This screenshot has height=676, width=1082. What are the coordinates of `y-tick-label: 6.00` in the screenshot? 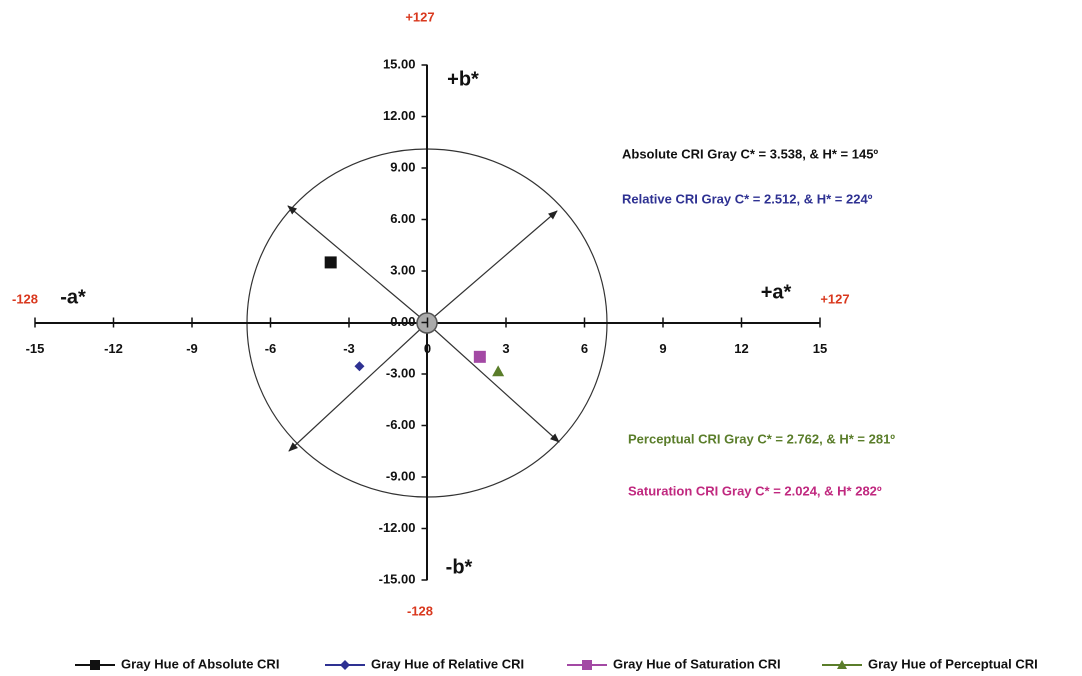 It's located at (402, 218).